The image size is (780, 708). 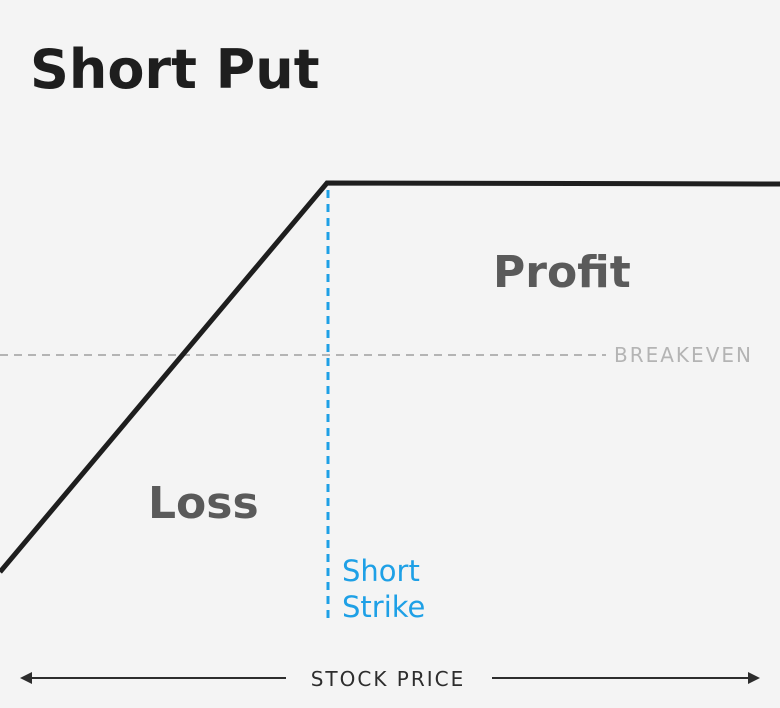 I want to click on diagram-title: Short Put, so click(x=175, y=69).